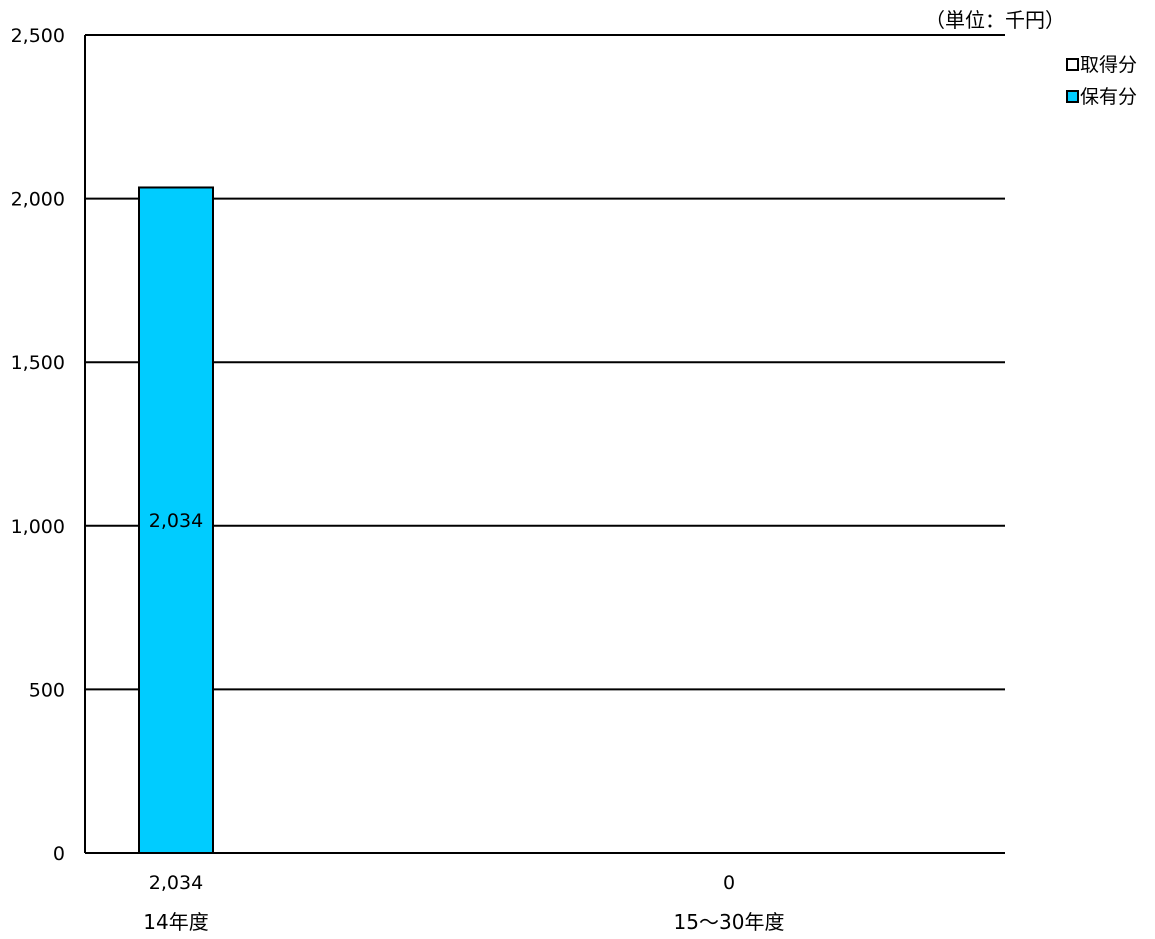  I want to click on y-tick-label: 2,500, so click(38, 36).